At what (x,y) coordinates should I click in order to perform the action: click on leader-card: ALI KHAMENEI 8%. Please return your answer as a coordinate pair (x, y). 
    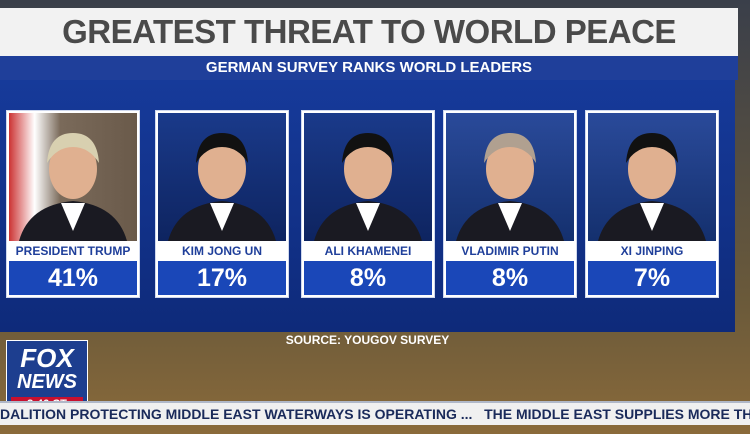
    Looking at the image, I should click on (368, 204).